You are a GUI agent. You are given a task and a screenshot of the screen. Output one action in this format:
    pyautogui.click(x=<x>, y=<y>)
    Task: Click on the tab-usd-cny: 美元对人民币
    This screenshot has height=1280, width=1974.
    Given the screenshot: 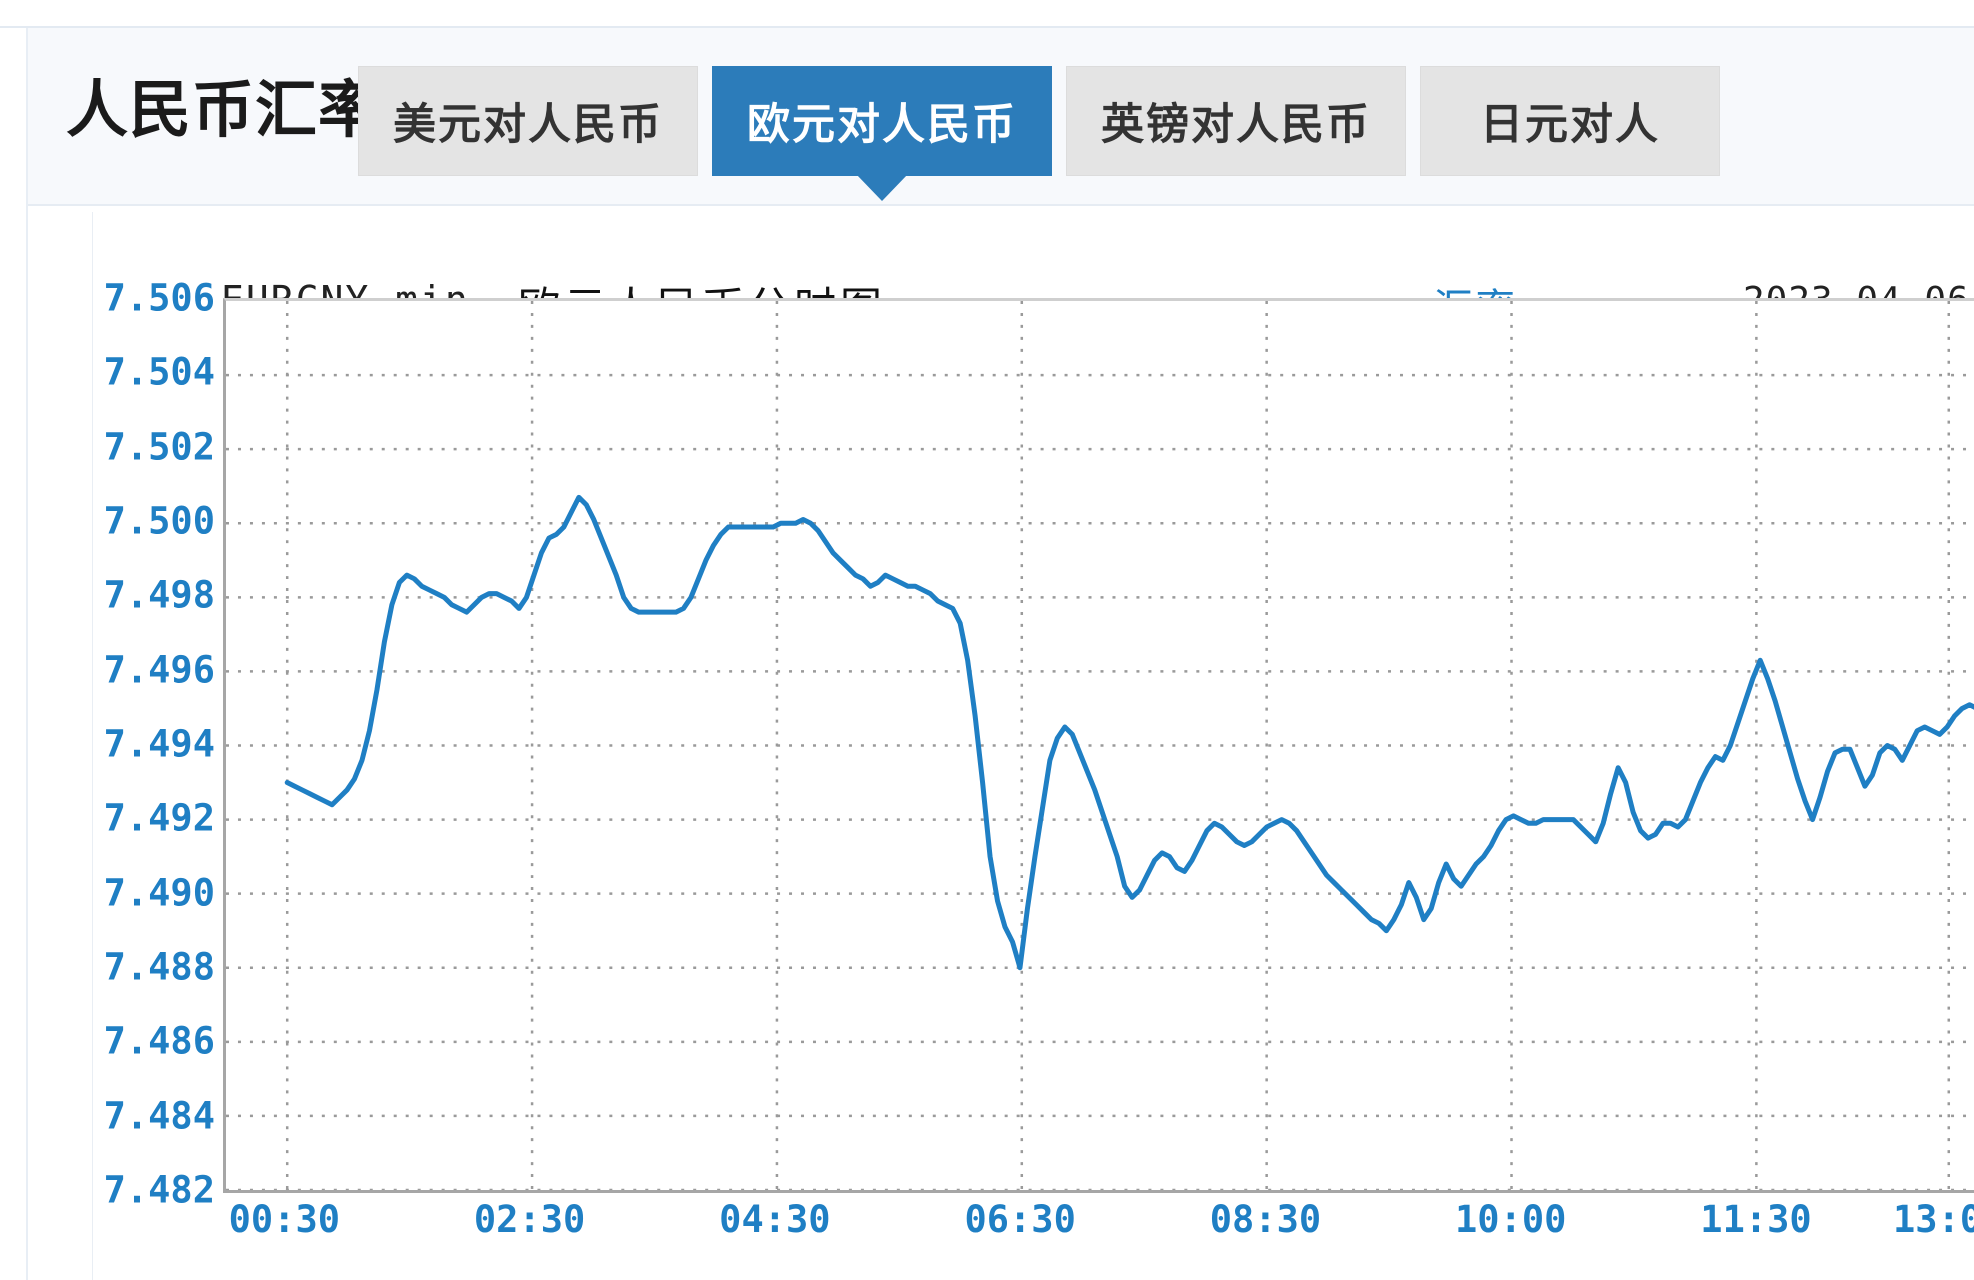 What is the action you would take?
    pyautogui.click(x=528, y=121)
    